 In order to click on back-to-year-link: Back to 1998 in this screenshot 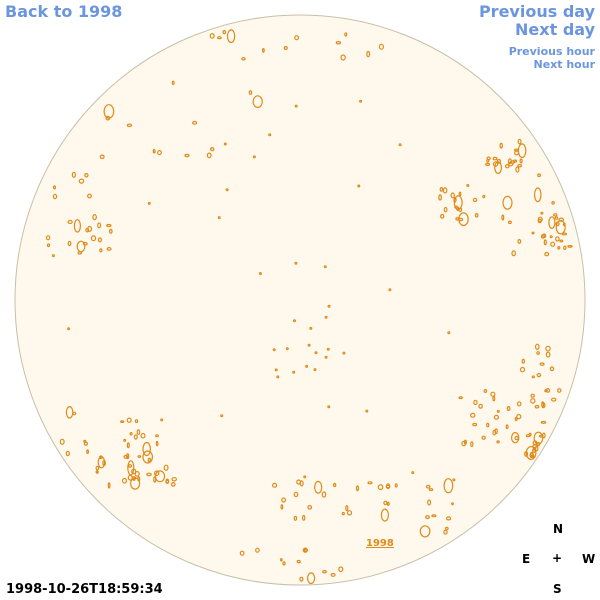, I will do `click(64, 11)`.